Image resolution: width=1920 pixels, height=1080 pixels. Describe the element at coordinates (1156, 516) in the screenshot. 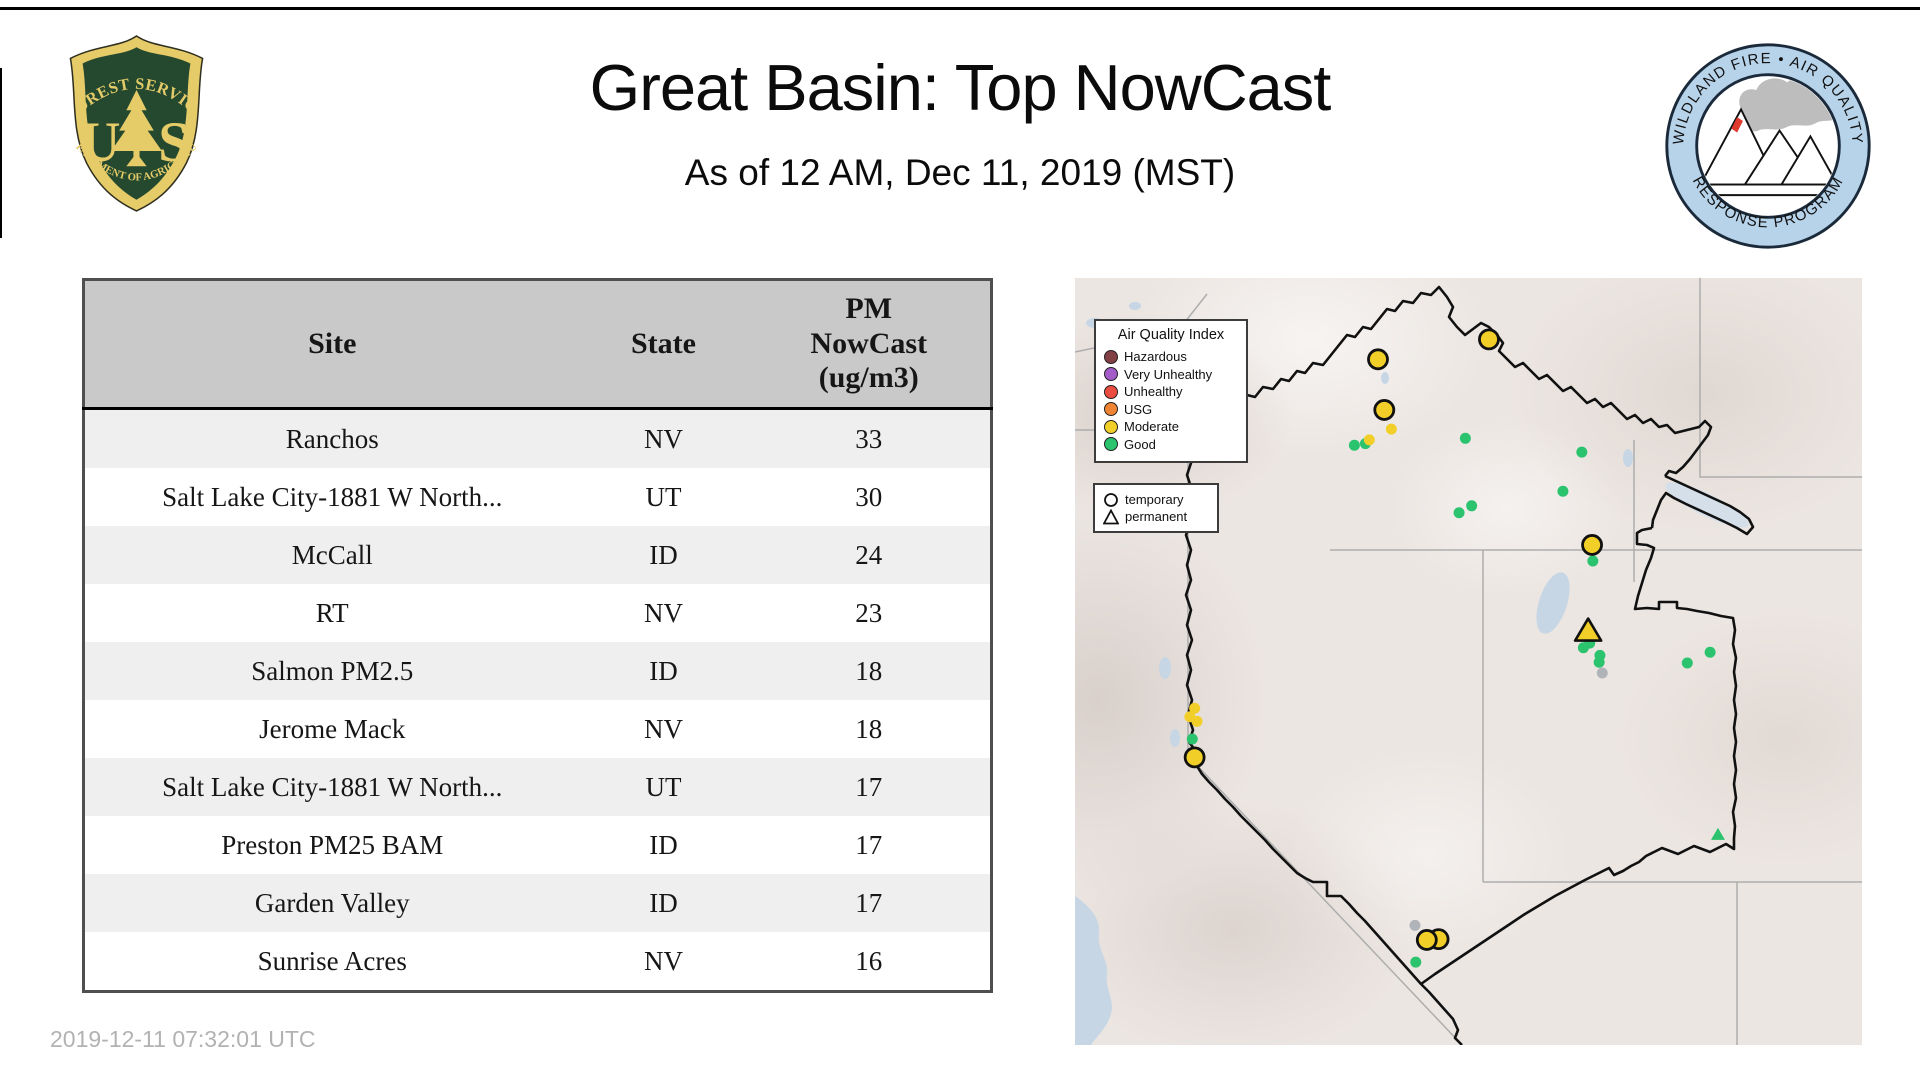

I see `type-legend-item: permanent` at that location.